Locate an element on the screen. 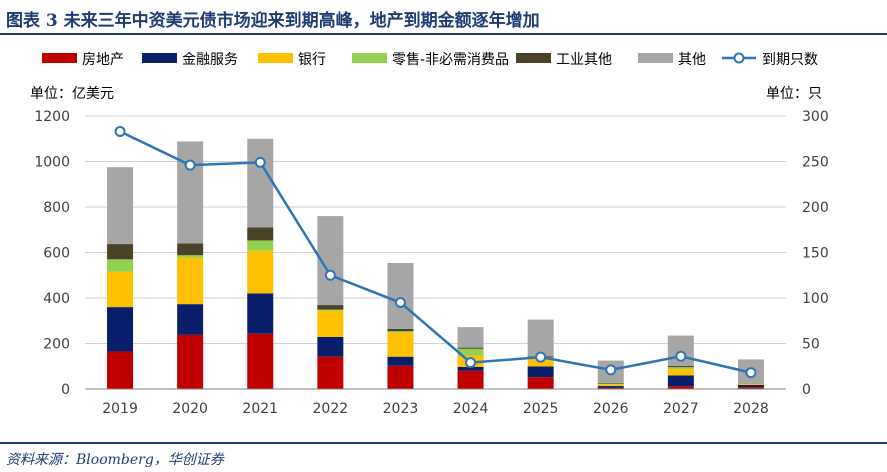  y-tick-right: 0 is located at coordinates (806, 390).